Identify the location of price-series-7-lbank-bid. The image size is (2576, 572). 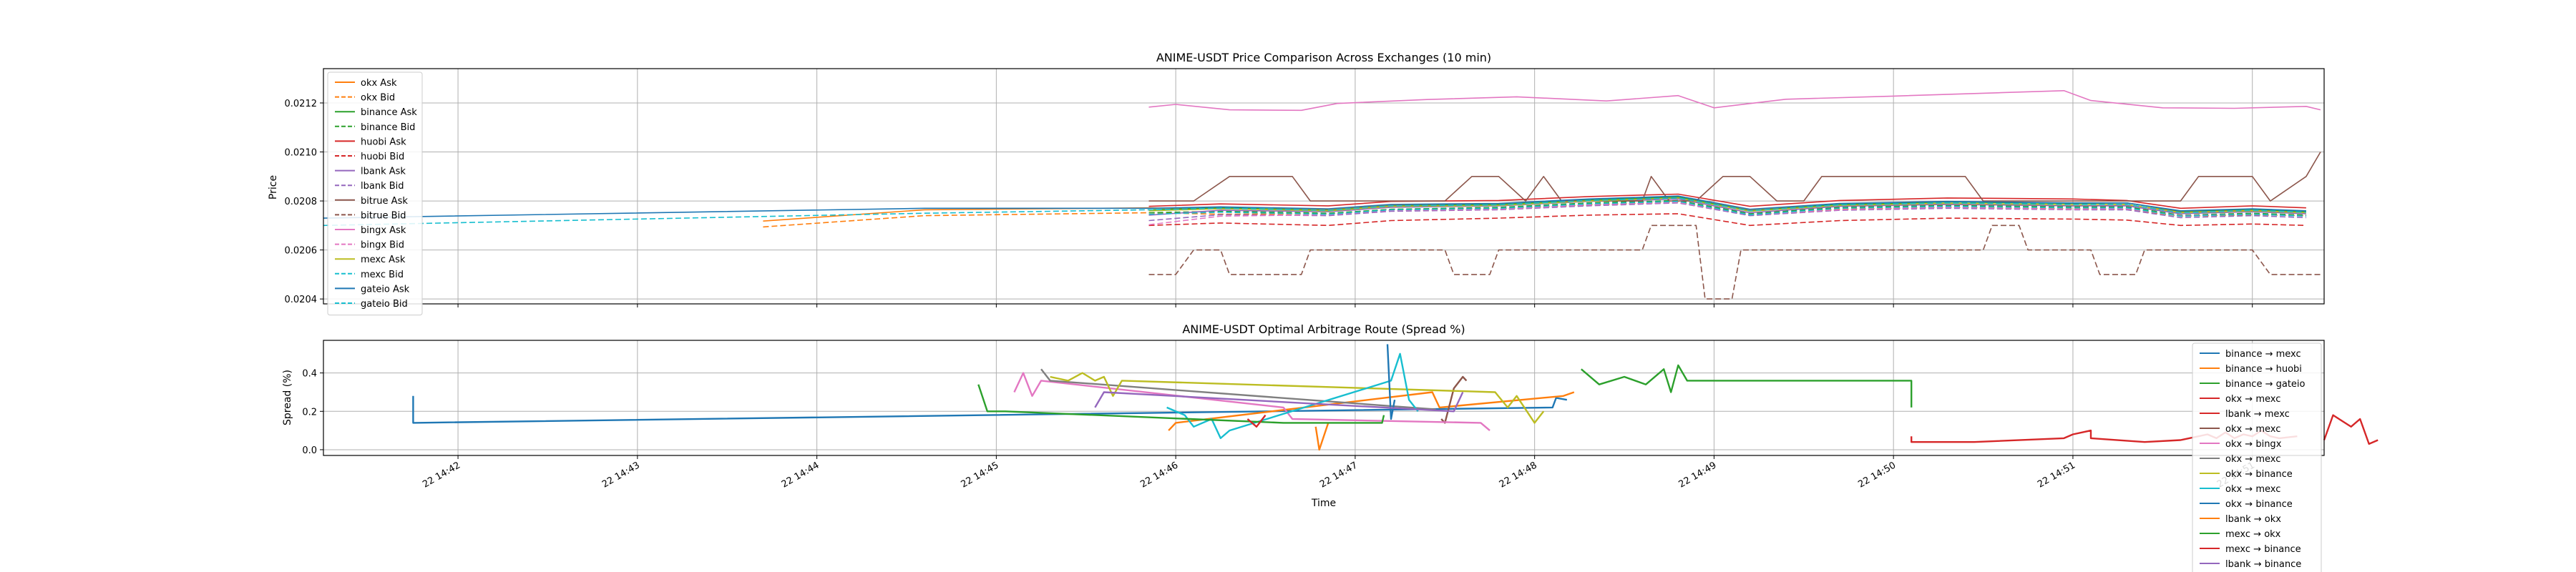
(1727, 212).